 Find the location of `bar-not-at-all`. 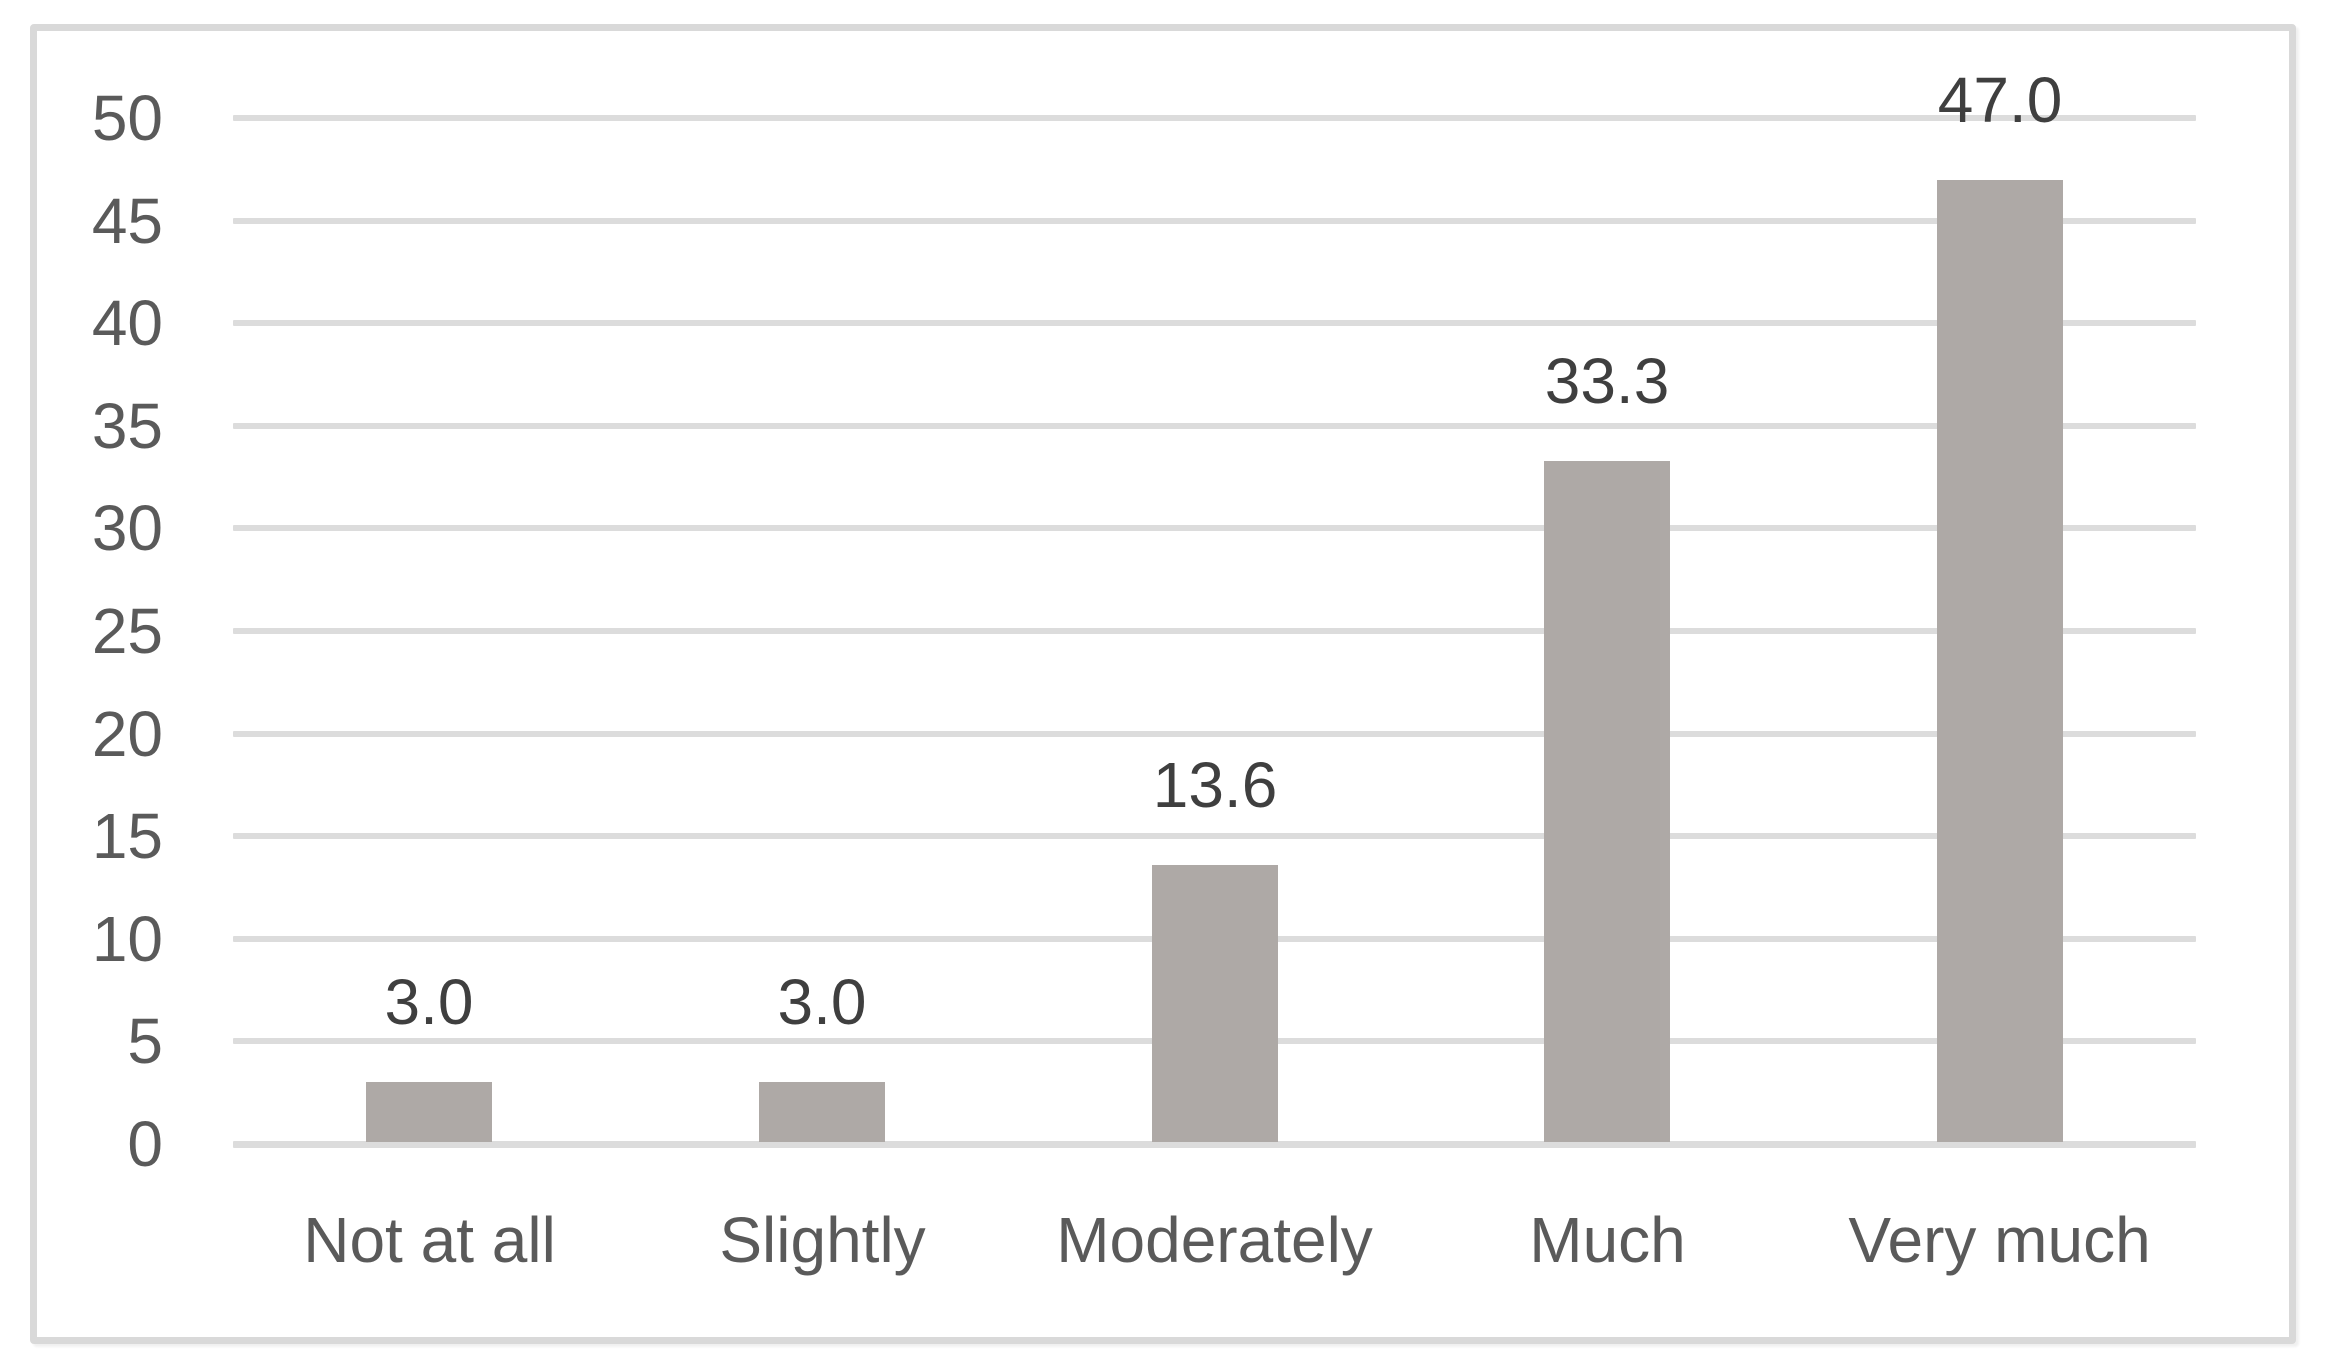

bar-not-at-all is located at coordinates (429, 1112).